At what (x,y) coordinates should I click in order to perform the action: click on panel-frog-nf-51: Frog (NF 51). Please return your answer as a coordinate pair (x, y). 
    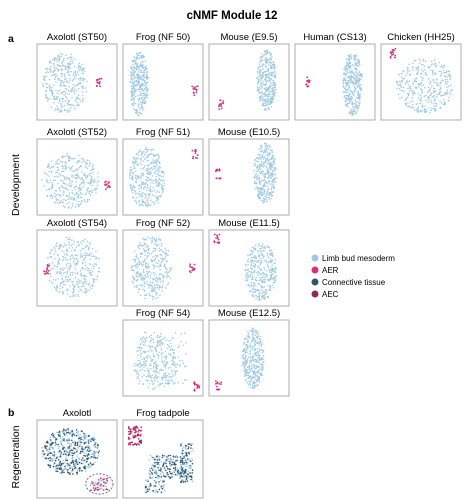
    Looking at the image, I should click on (163, 171).